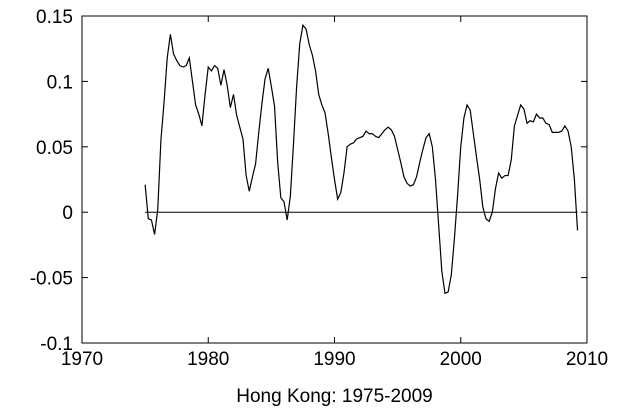 The height and width of the screenshot is (419, 620). I want to click on y-tick-label: -0.1, so click(56, 344).